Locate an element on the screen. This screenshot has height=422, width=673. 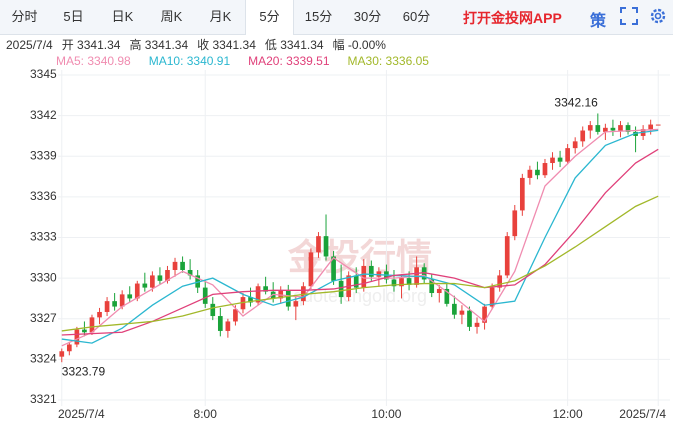
tab: 日K is located at coordinates (122, 16).